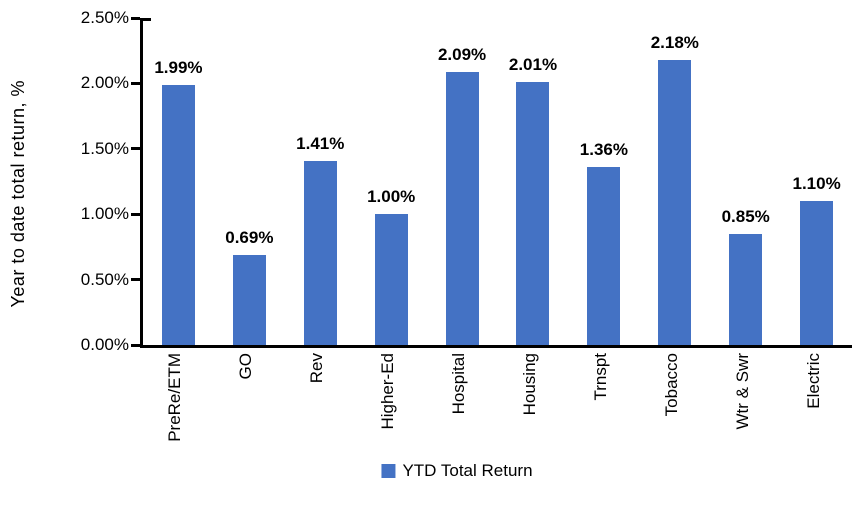  Describe the element at coordinates (745, 181) in the screenshot. I see `bar-slot: 0.85%` at that location.